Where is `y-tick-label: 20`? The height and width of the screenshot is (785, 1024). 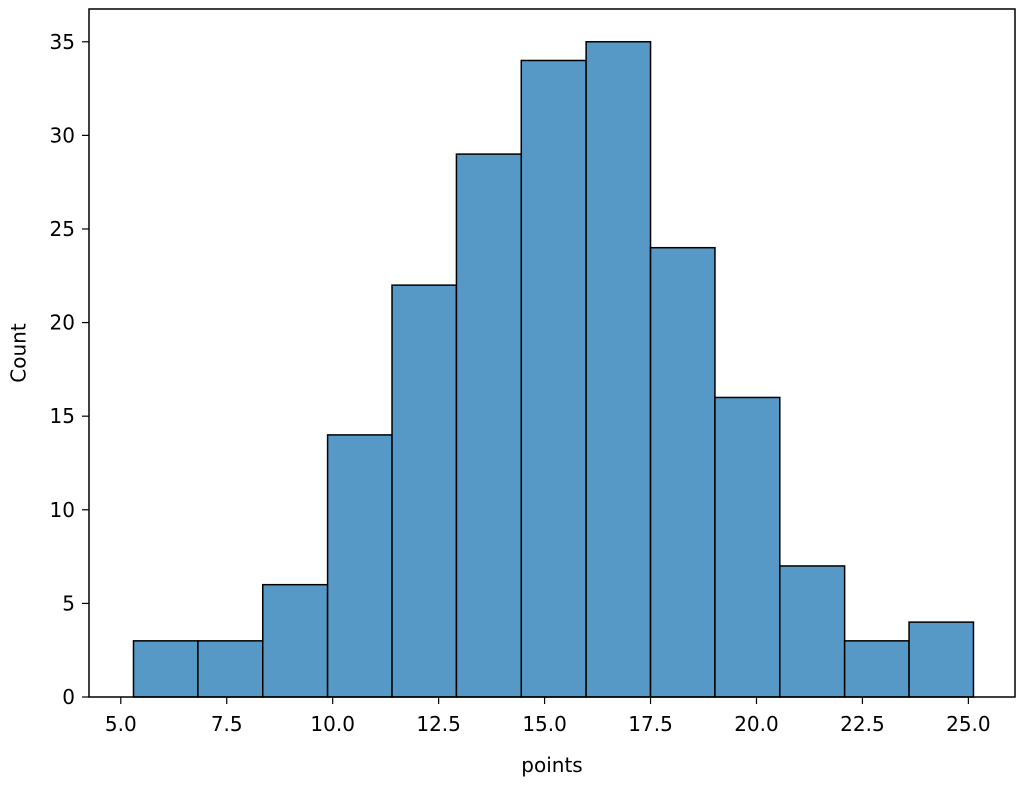 y-tick-label: 20 is located at coordinates (62, 323).